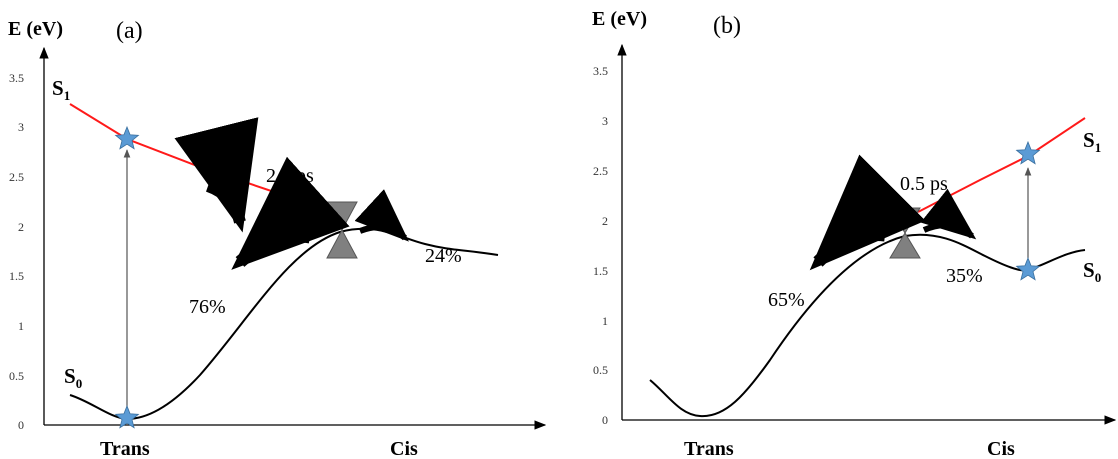 Image resolution: width=1118 pixels, height=459 pixels. I want to click on panel-label: (a), so click(129, 31).